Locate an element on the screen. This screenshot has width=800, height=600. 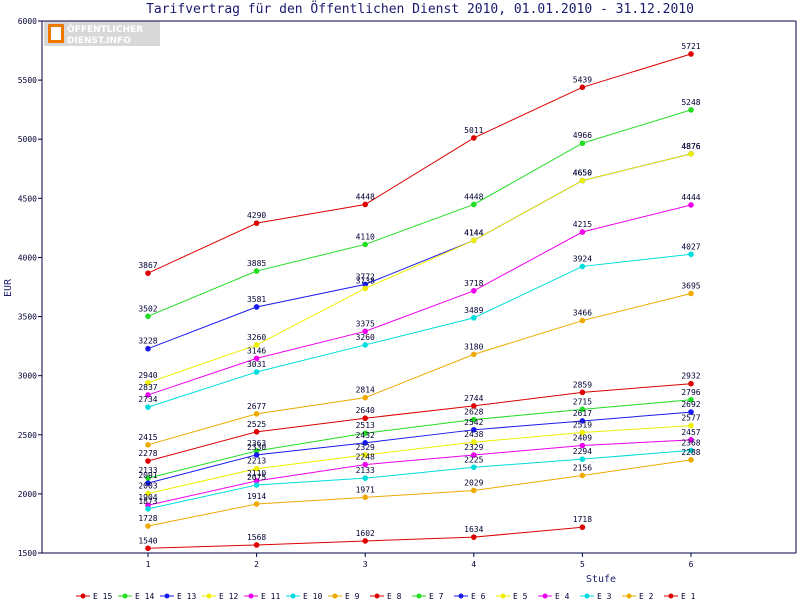
data-label: 2519 is located at coordinates (582, 425).